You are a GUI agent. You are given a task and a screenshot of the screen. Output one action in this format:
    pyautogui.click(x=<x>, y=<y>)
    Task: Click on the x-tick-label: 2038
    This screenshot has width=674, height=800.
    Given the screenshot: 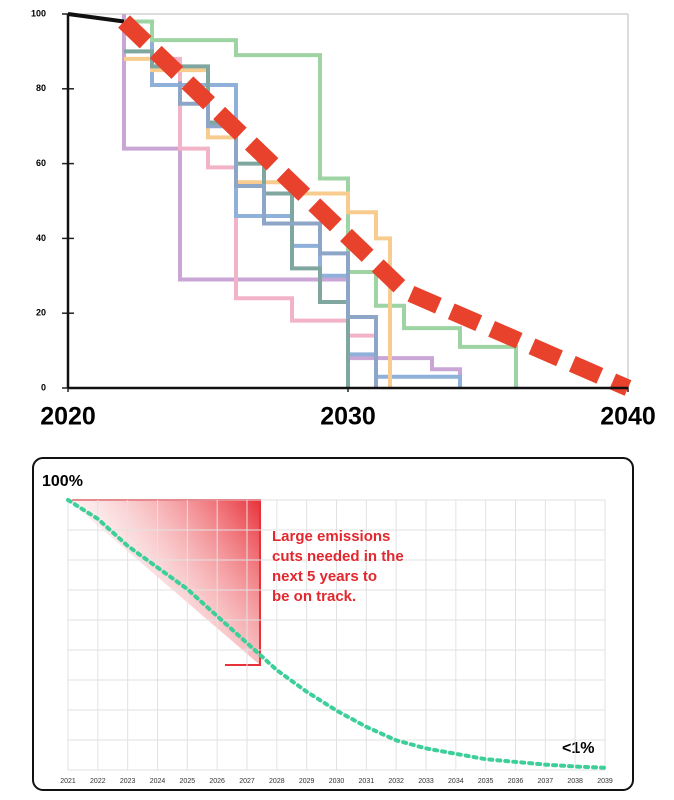 What is the action you would take?
    pyautogui.click(x=575, y=781)
    